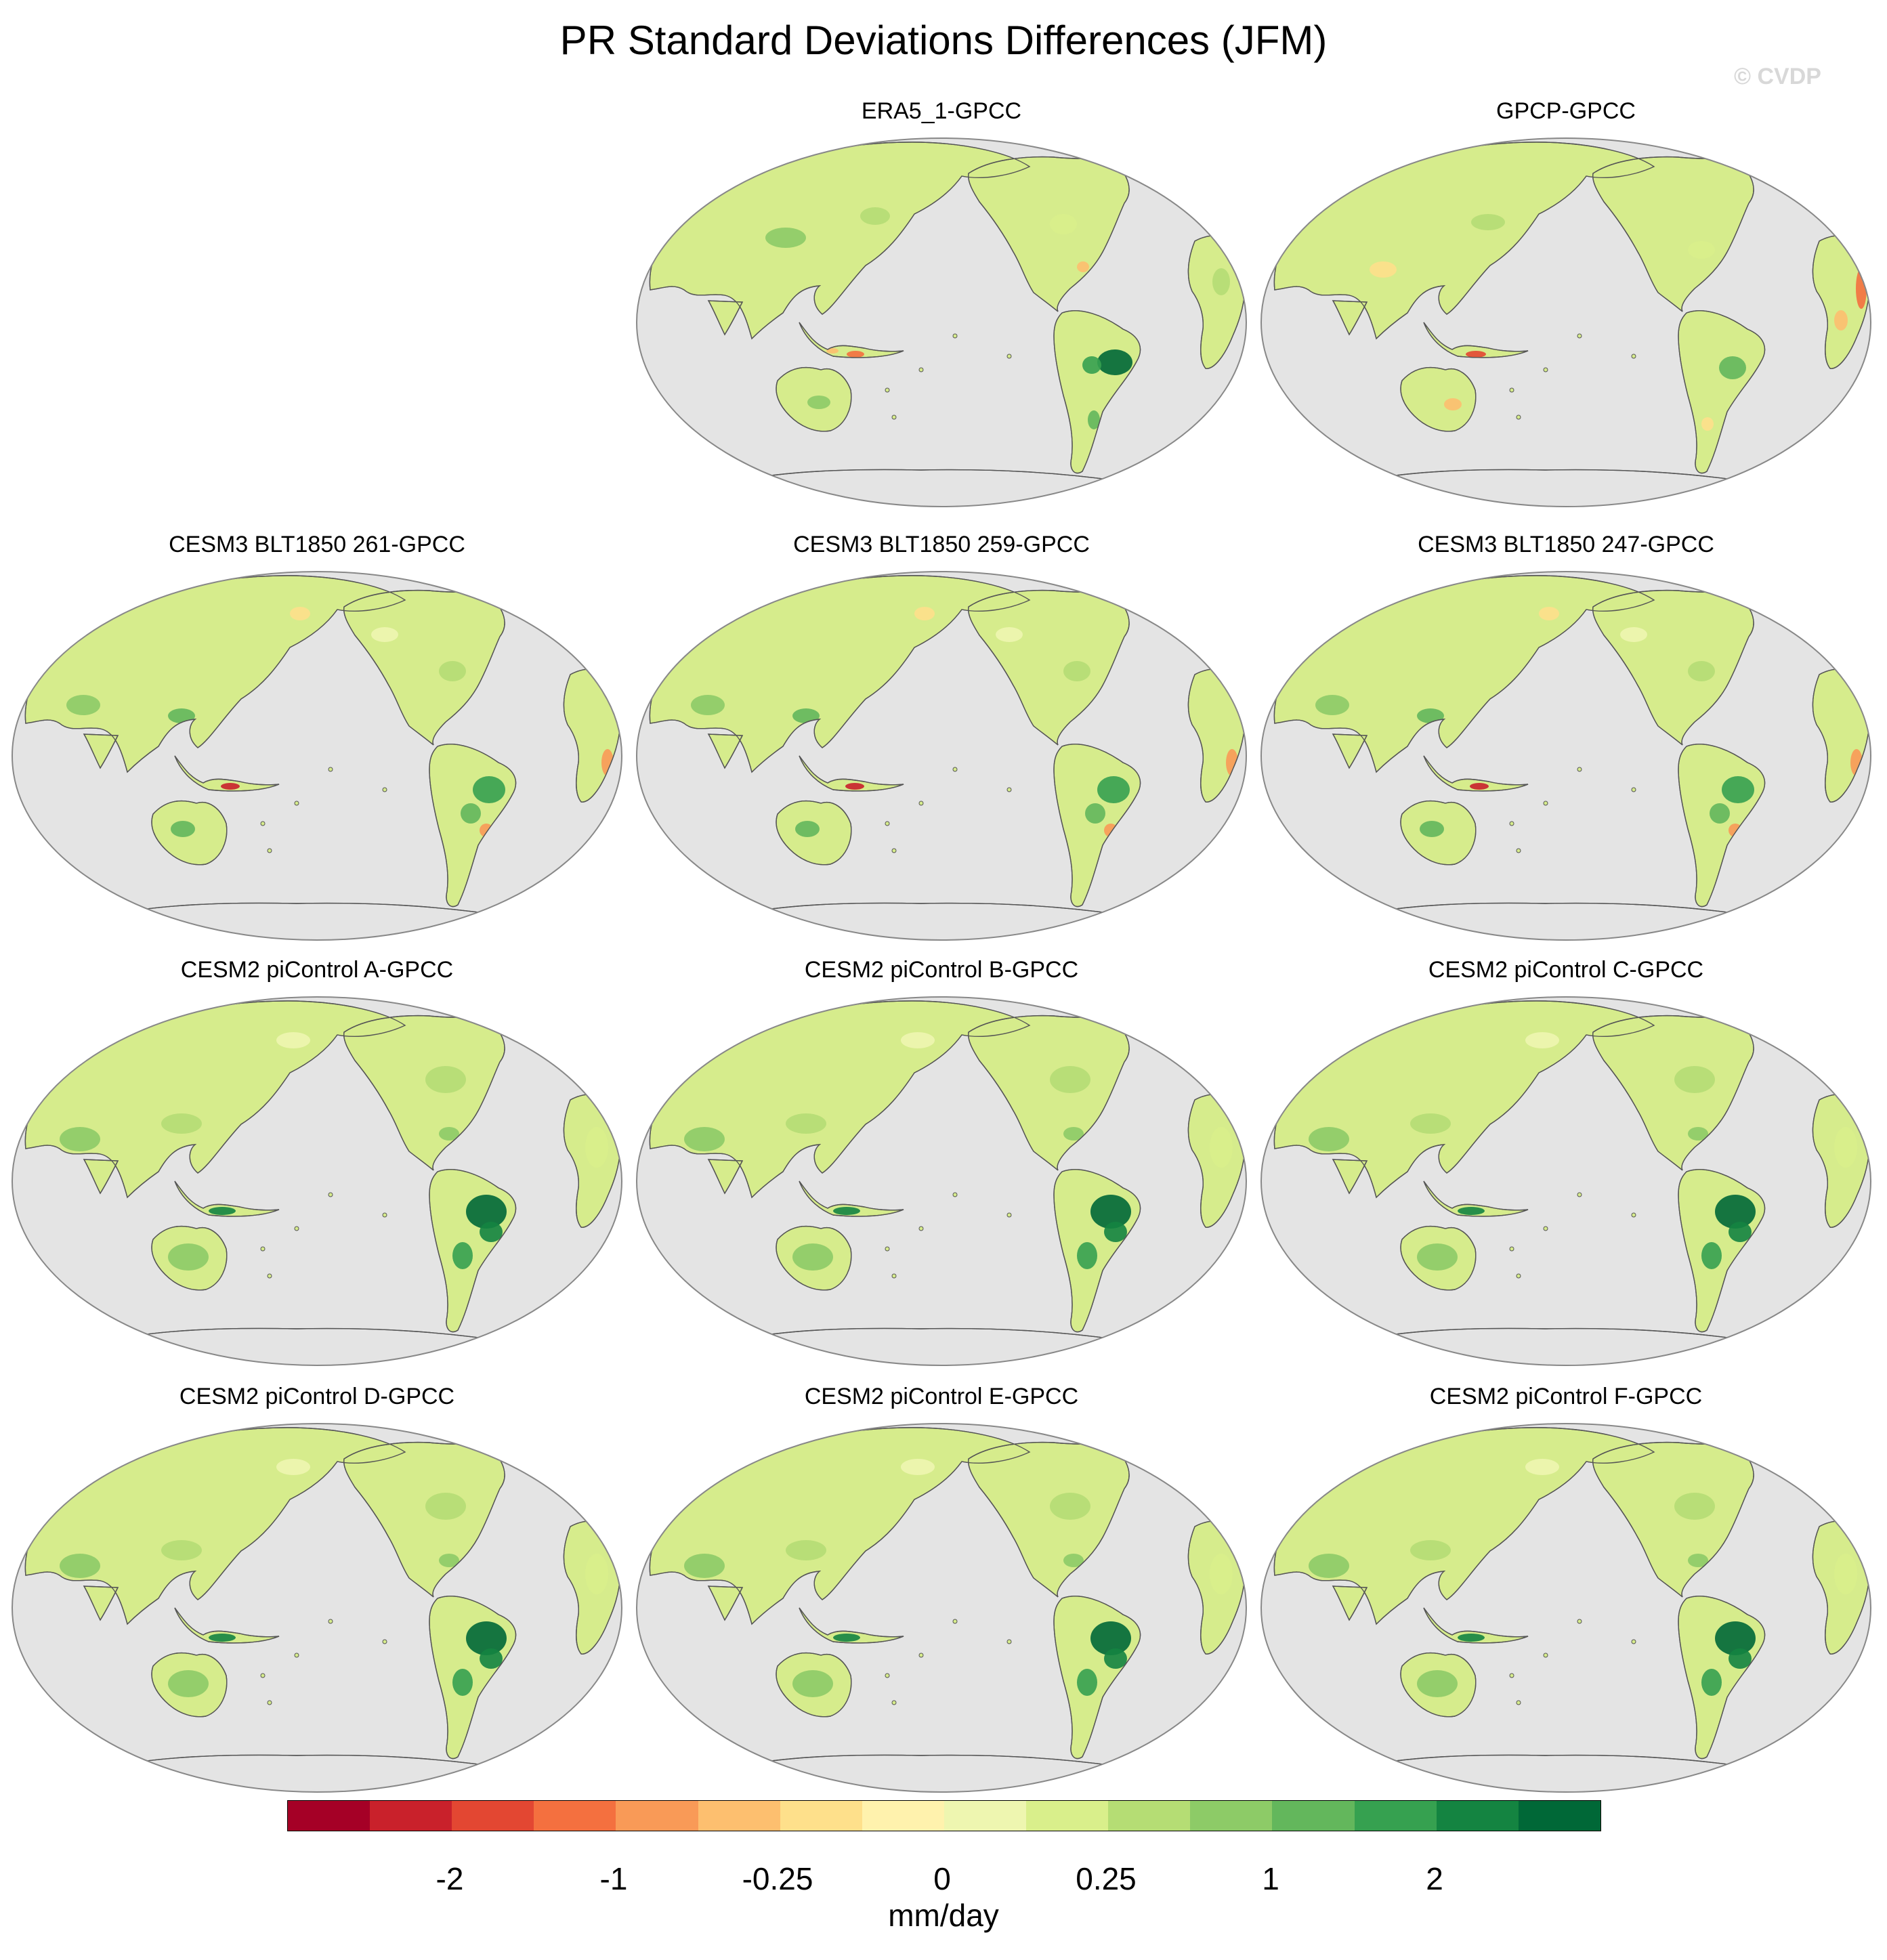 The image size is (1887, 1960). Describe the element at coordinates (450, 1878) in the screenshot. I see `colorbar-tick-label: -2` at that location.